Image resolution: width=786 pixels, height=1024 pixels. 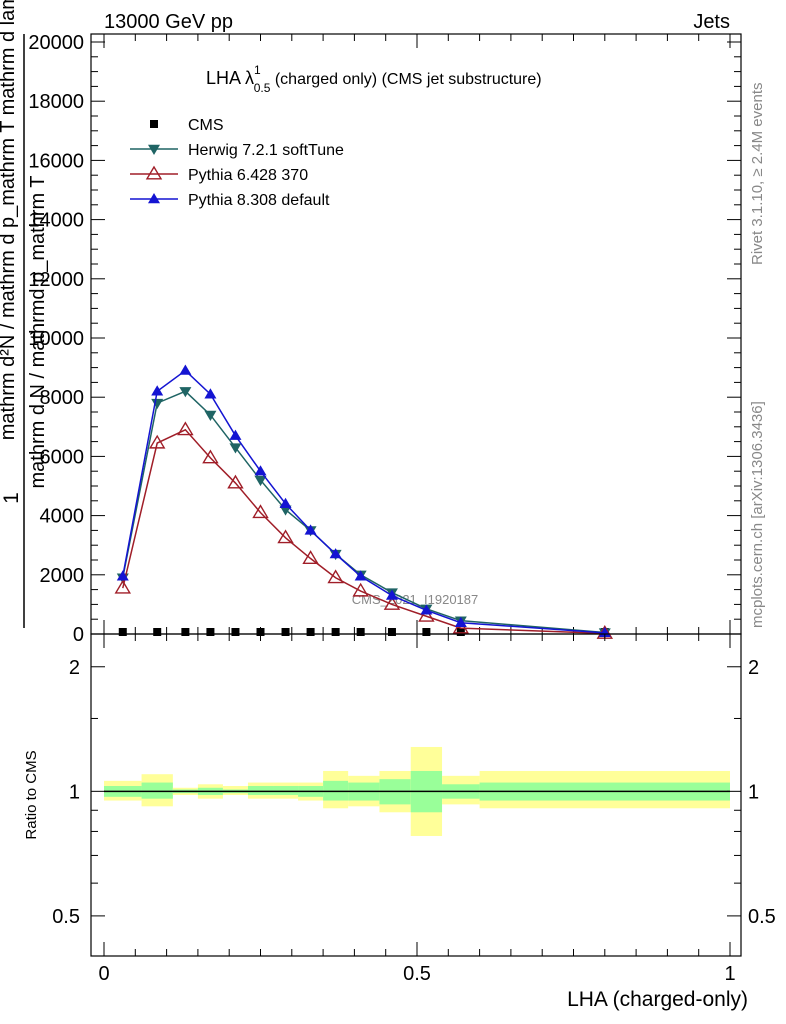 What do you see at coordinates (78, 635) in the screenshot?
I see `ytick-label: 0` at bounding box center [78, 635].